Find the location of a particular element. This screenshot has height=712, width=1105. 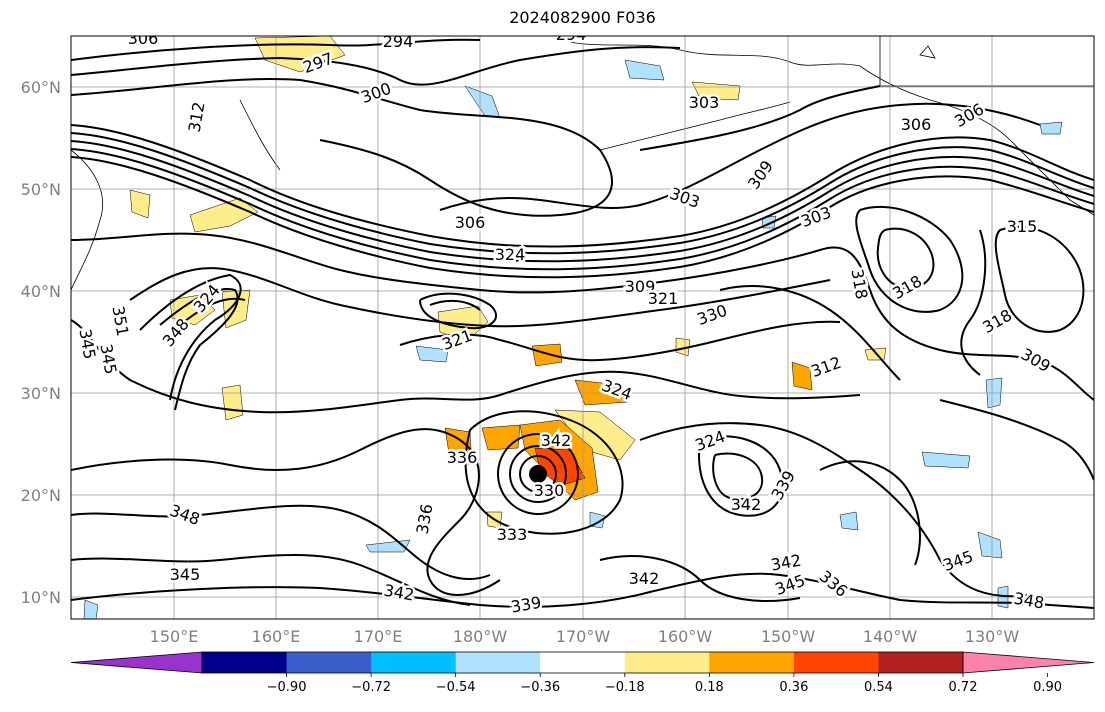

contour-label: 324 is located at coordinates (510, 254).